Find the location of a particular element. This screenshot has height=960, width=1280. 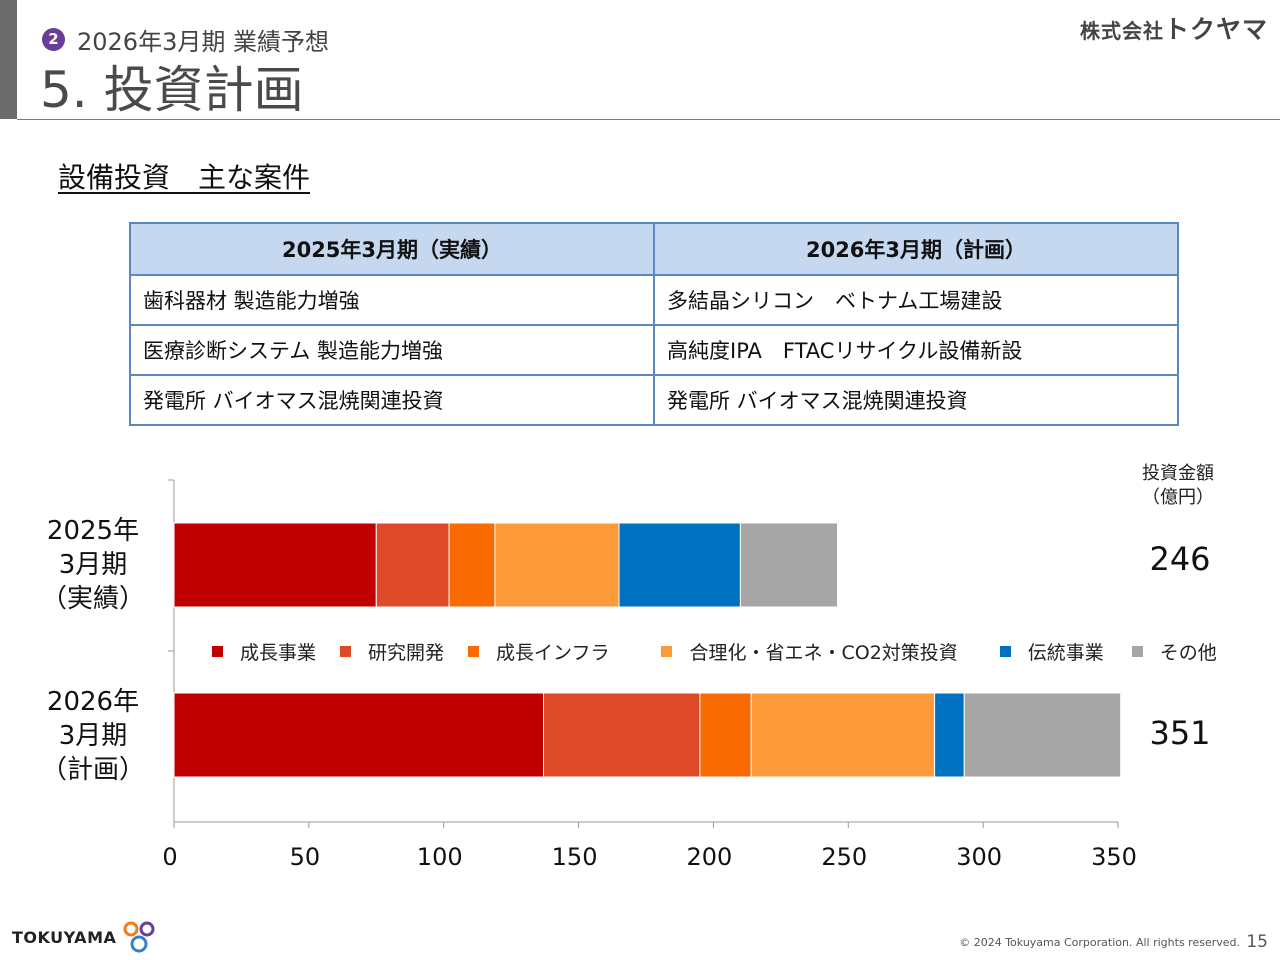

category-label-fy2026: 2026年 3月期 （計画） is located at coordinates (93, 736).